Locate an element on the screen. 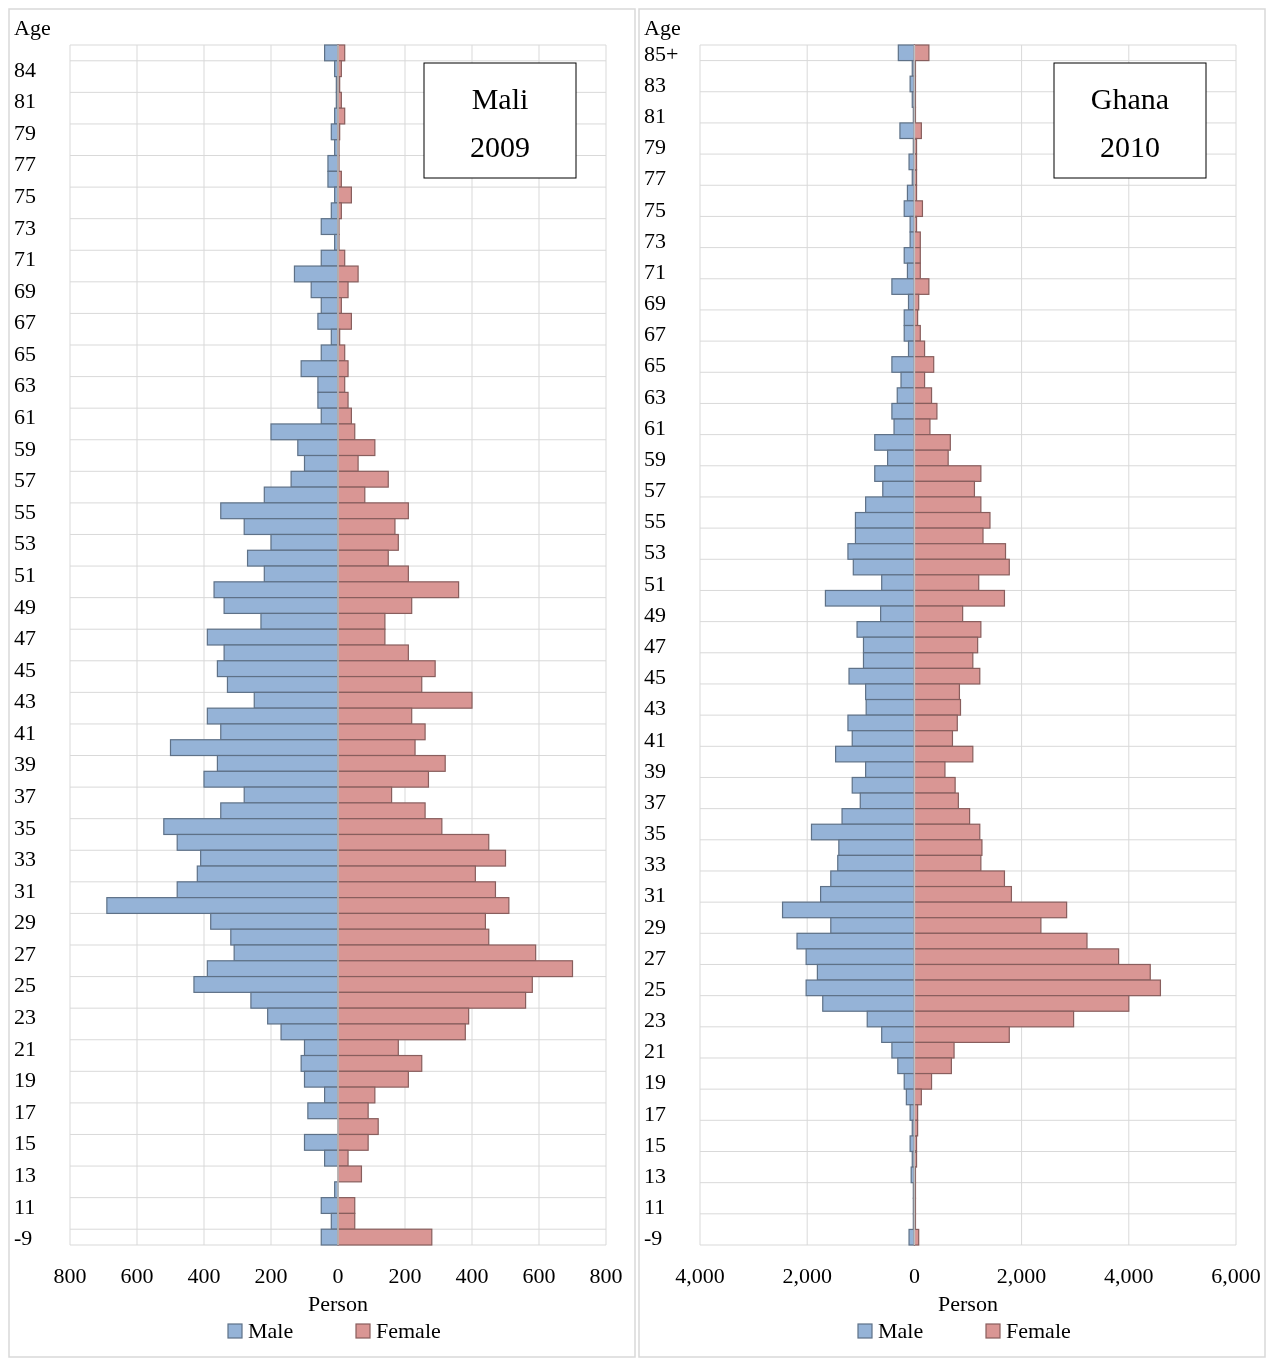  y-tick-label: 85+ is located at coordinates (661, 53).